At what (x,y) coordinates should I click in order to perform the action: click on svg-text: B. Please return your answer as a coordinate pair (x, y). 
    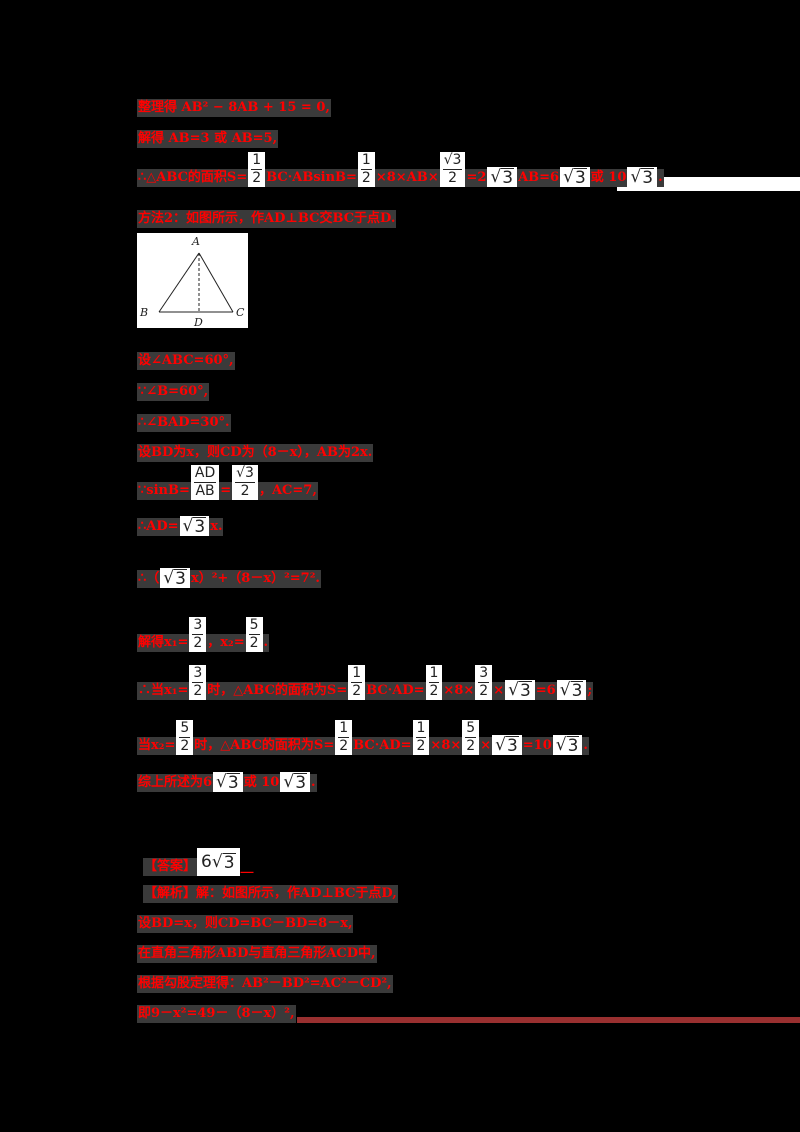
    Looking at the image, I should click on (143, 312).